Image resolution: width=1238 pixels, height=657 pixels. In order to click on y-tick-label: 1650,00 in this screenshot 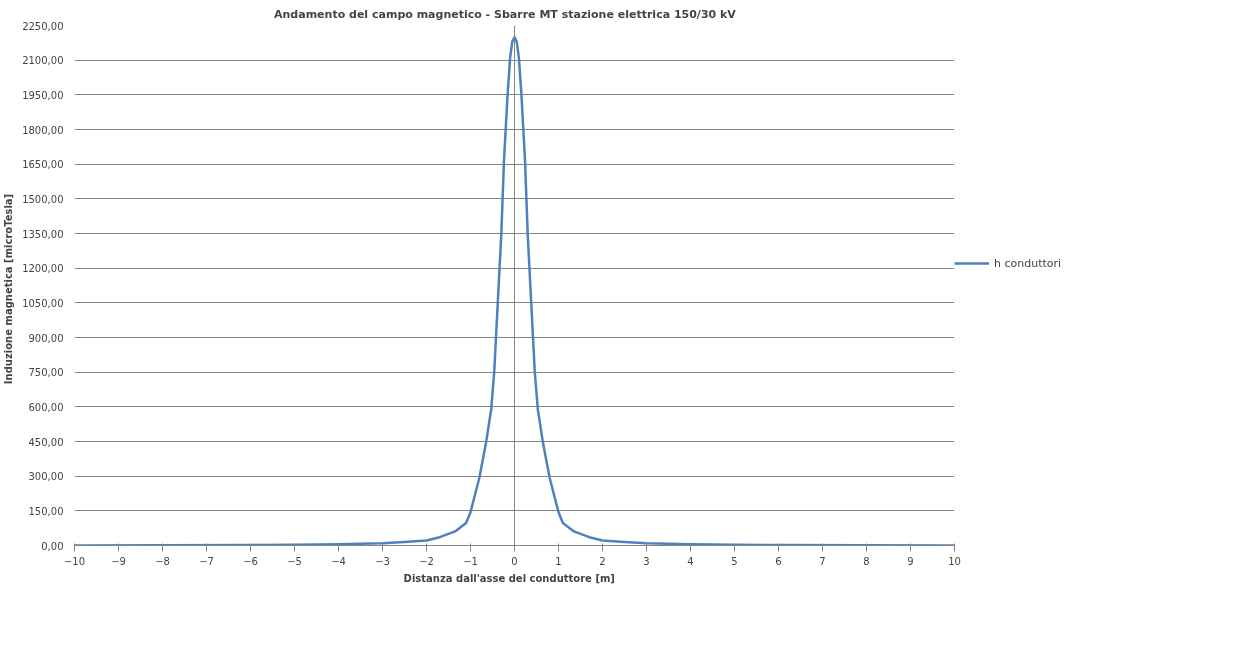, I will do `click(43, 165)`.